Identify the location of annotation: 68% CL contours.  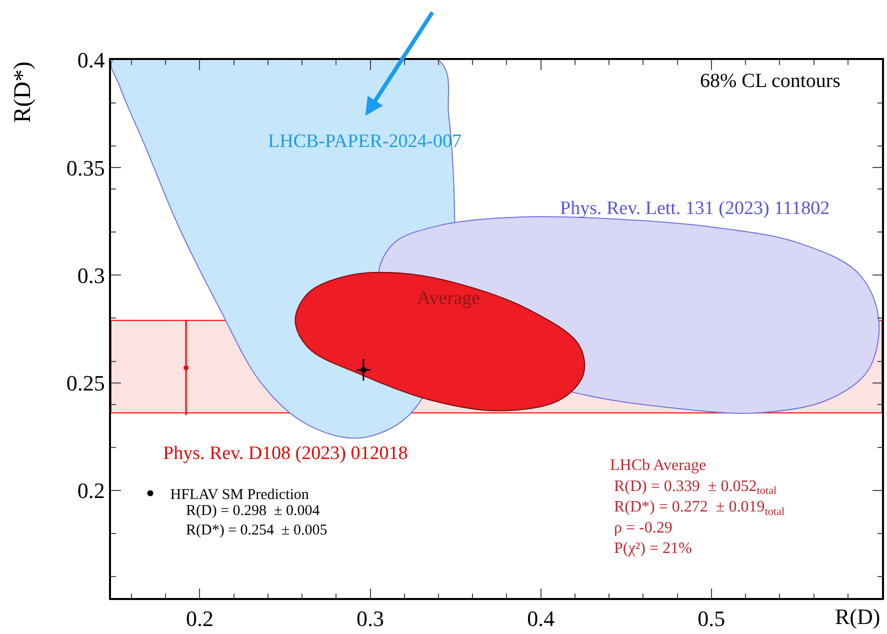
(770, 81).